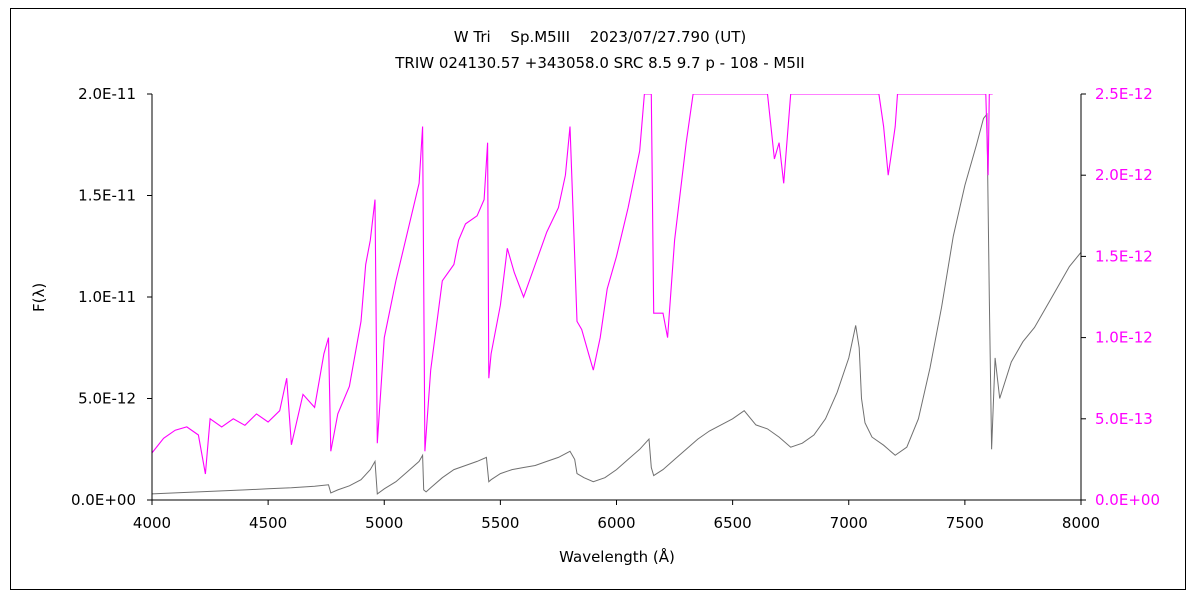  What do you see at coordinates (152, 523) in the screenshot?
I see `x-tick-label: 4000` at bounding box center [152, 523].